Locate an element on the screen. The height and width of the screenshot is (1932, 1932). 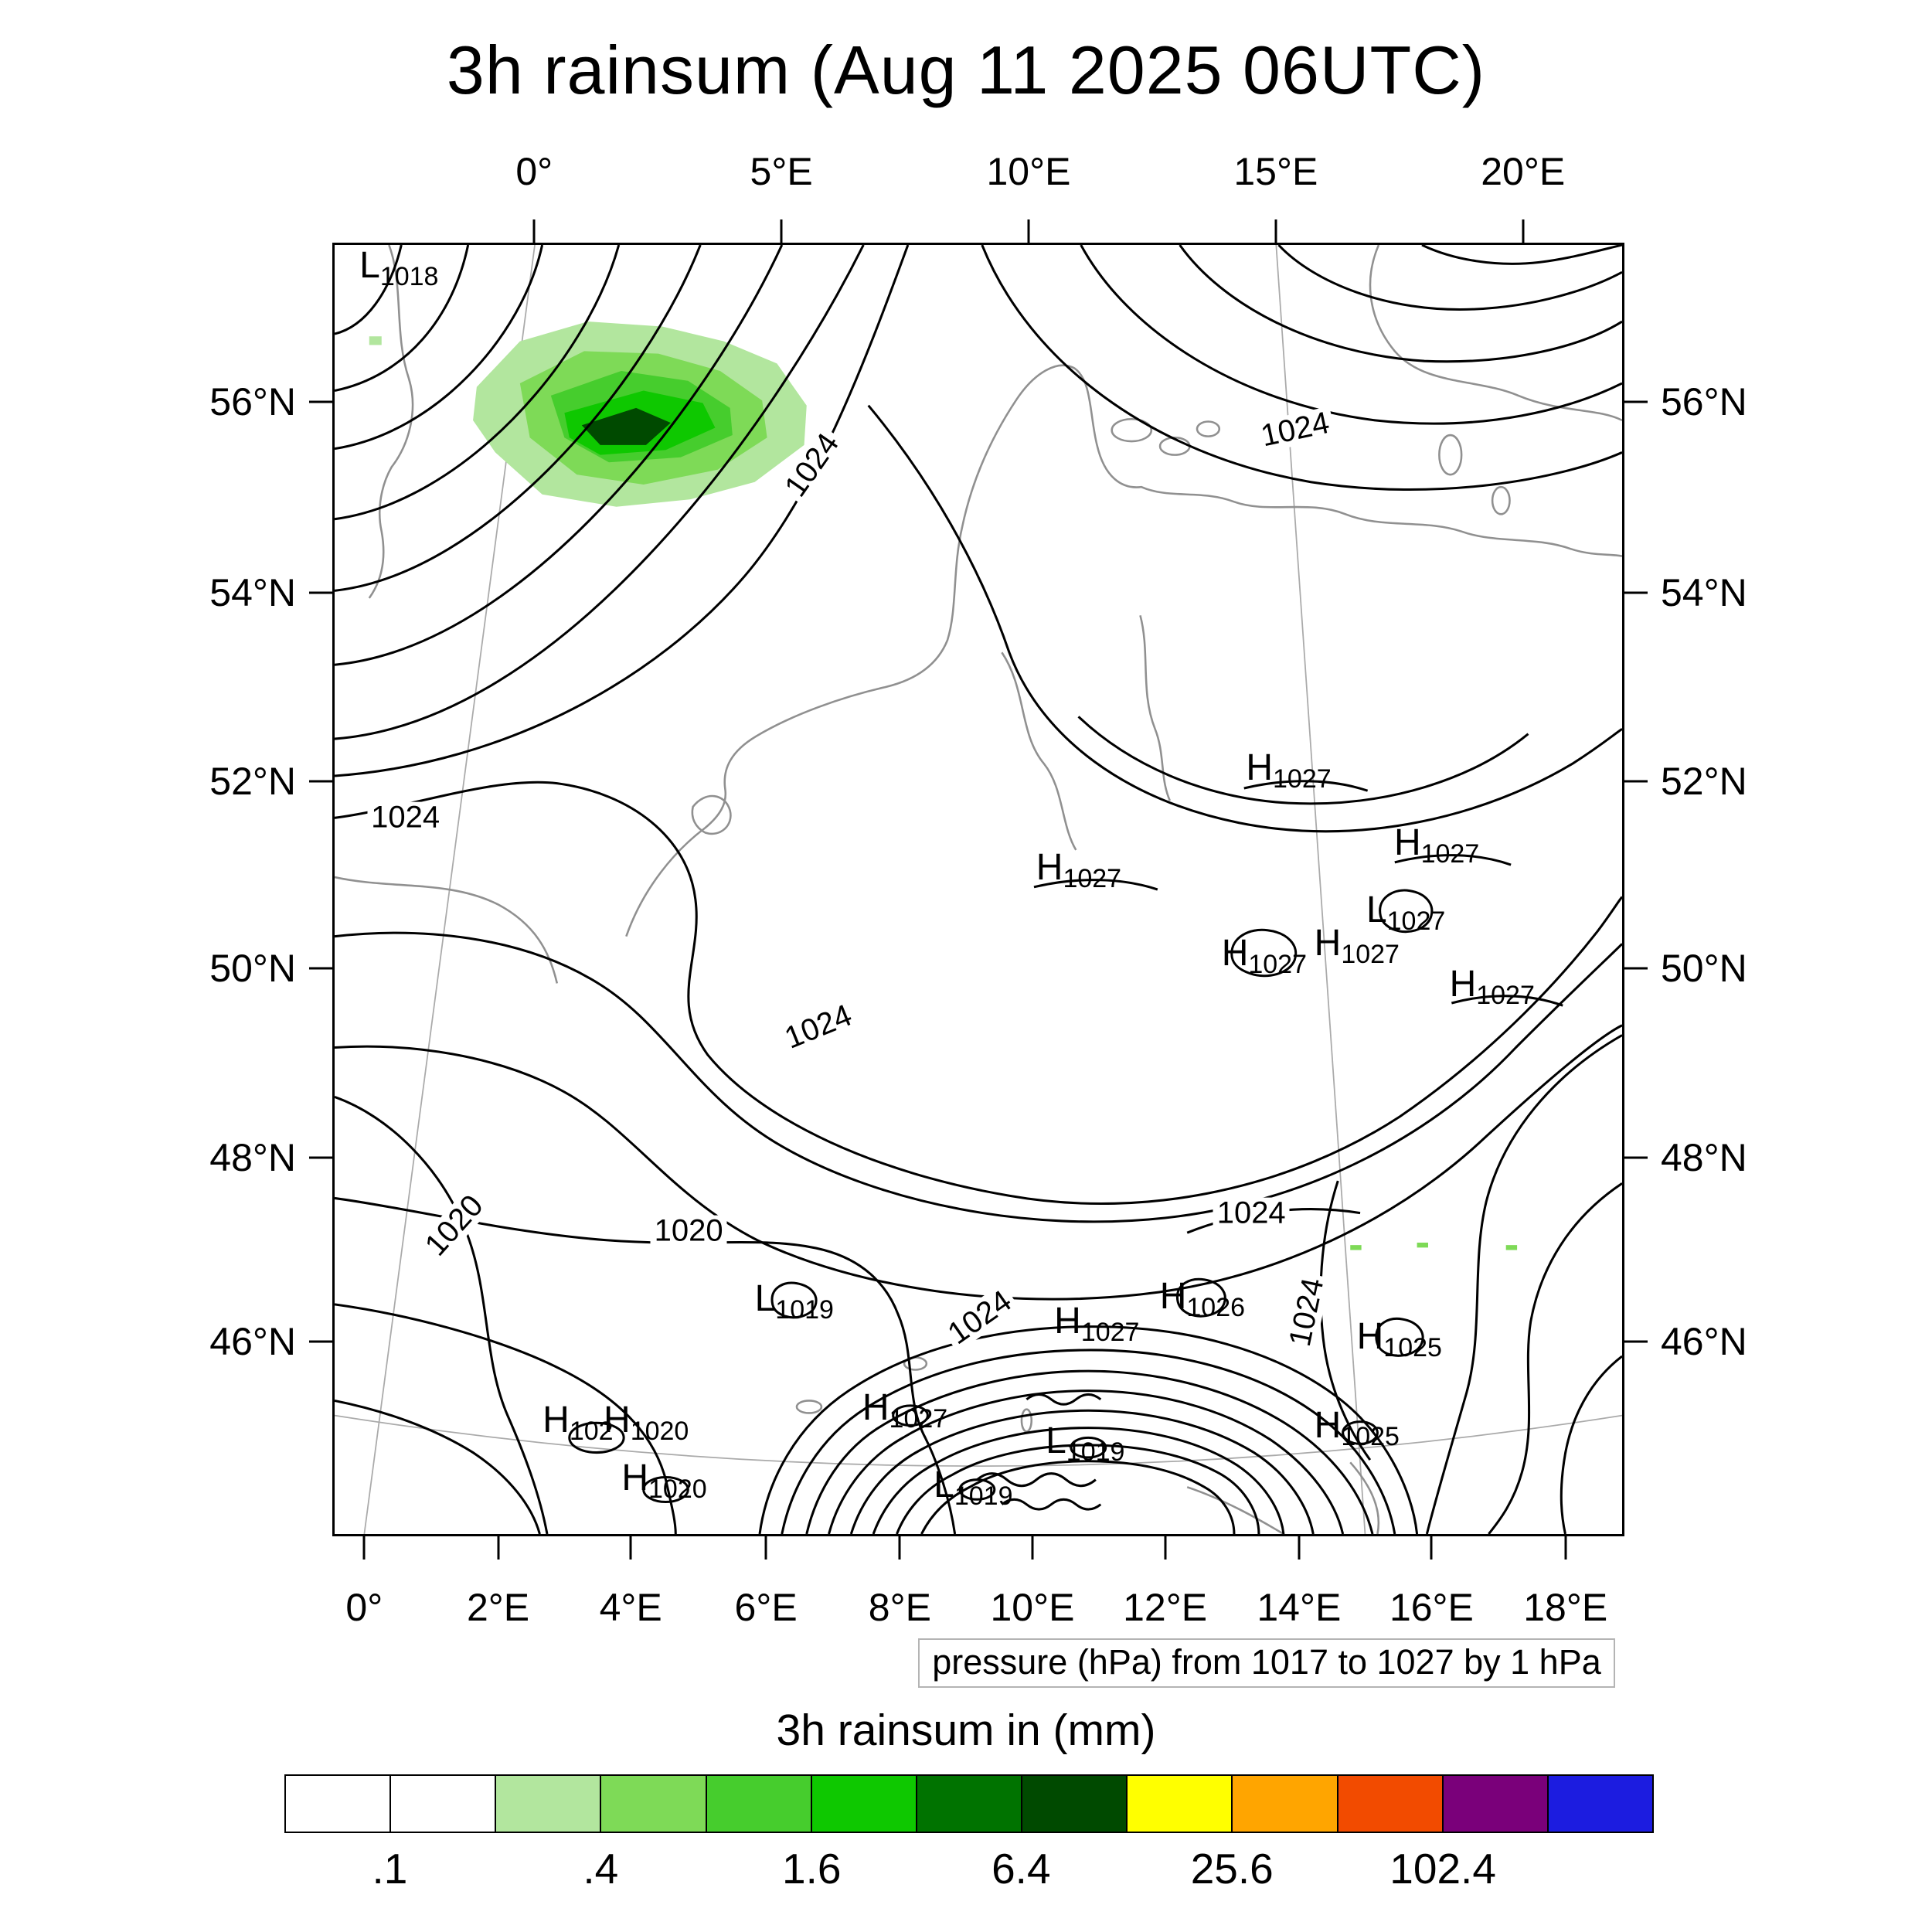
colorbar-title: 3h rainsum in (mm) is located at coordinates (966, 1730).